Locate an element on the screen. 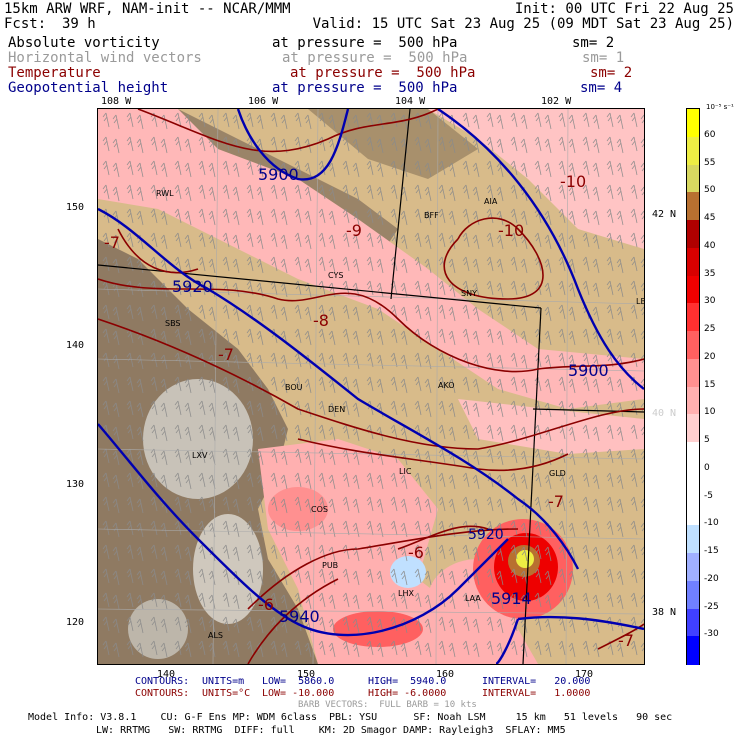 Image resolution: width=740 pixels, height=740 pixels. station-label: LAA is located at coordinates (473, 598).